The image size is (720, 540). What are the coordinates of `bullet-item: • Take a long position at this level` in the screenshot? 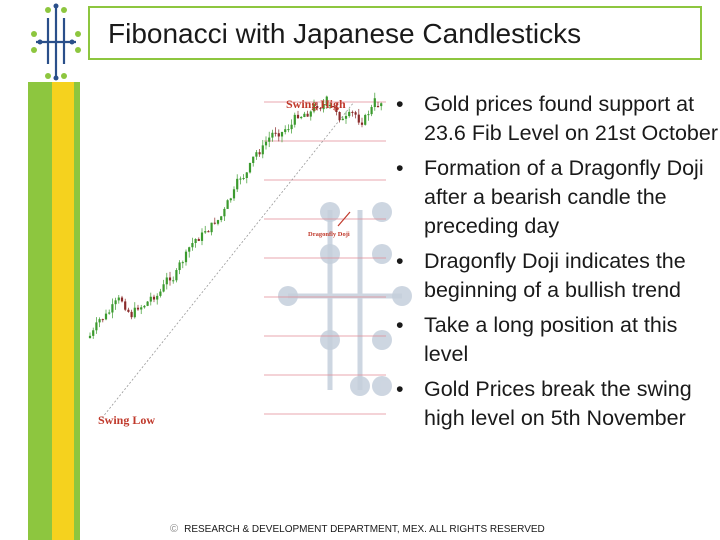 It's located at (557, 340).